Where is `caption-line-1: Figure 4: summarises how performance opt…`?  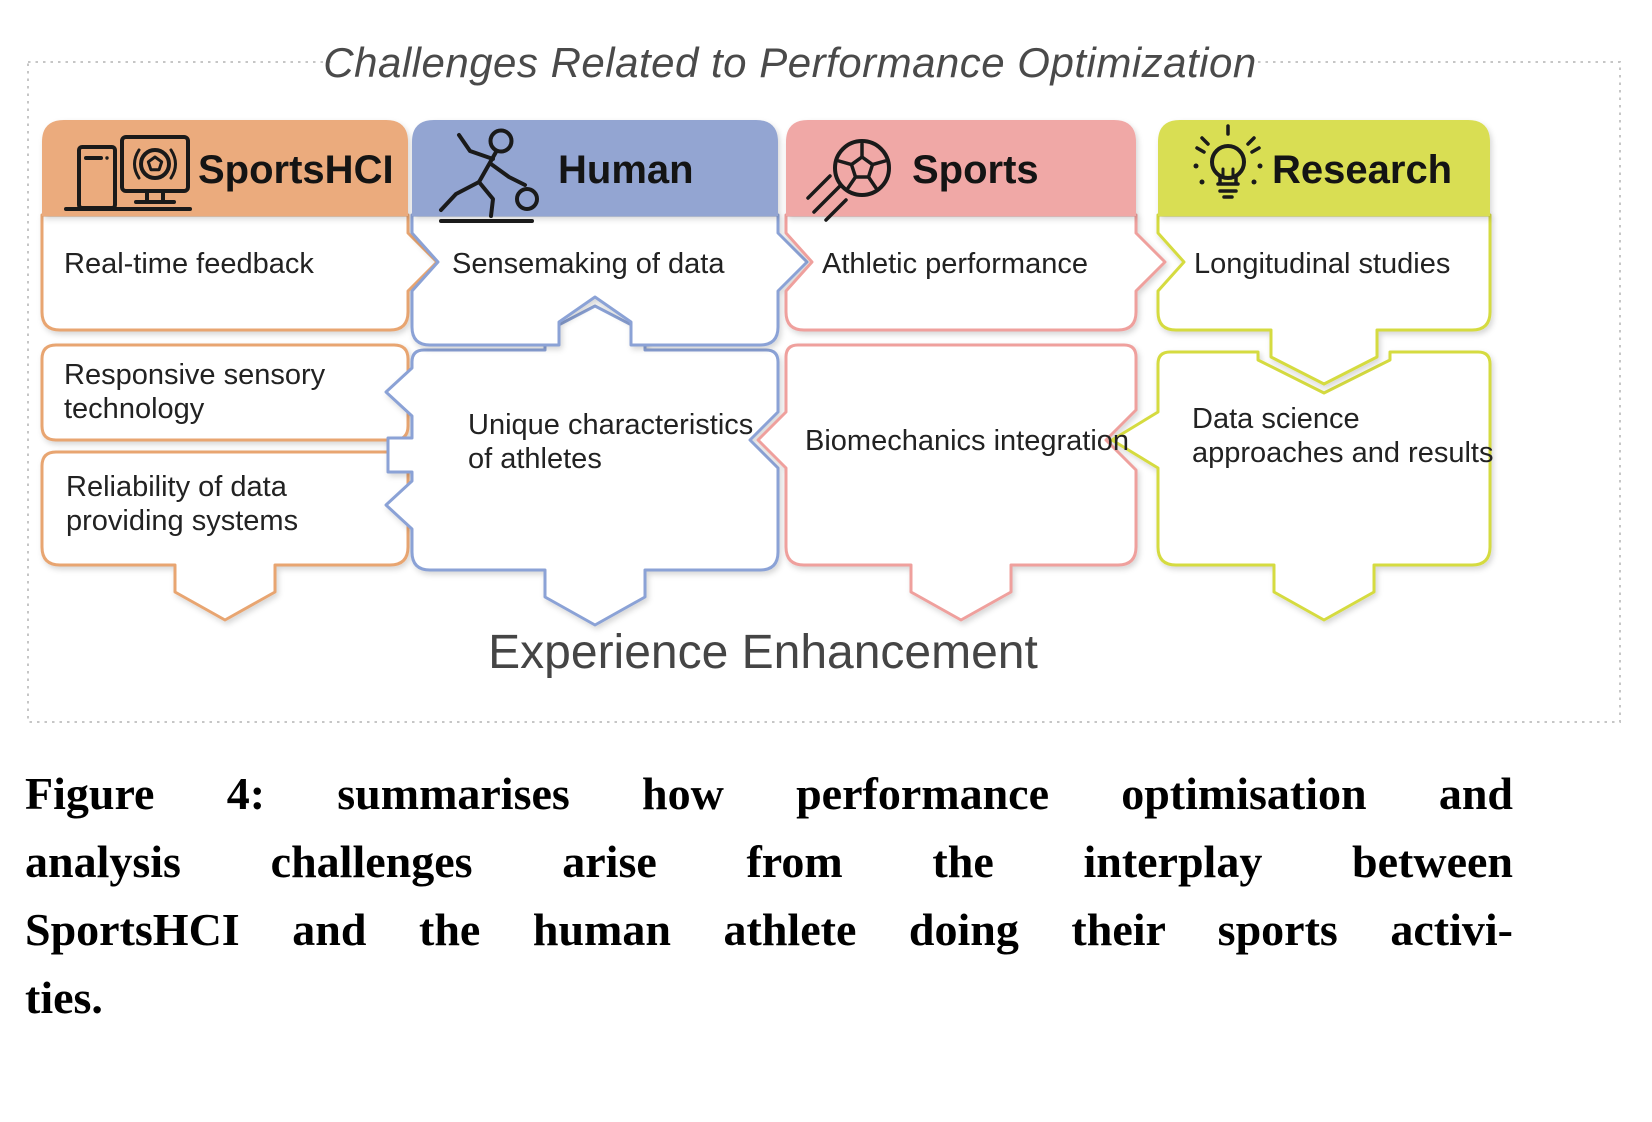
caption-line-1: Figure 4: summarises how performance opt… is located at coordinates (769, 793).